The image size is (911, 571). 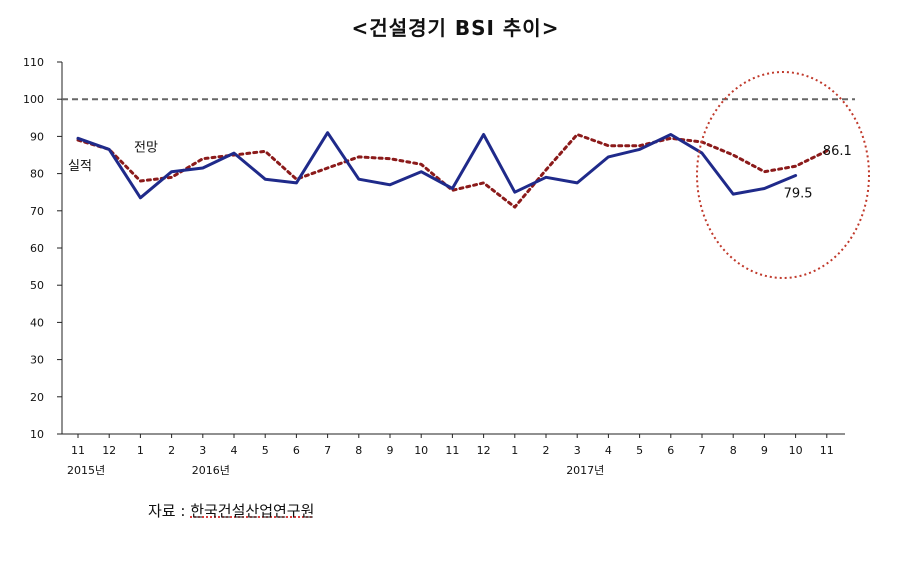 I want to click on source-label: 자료 :, so click(x=169, y=511).